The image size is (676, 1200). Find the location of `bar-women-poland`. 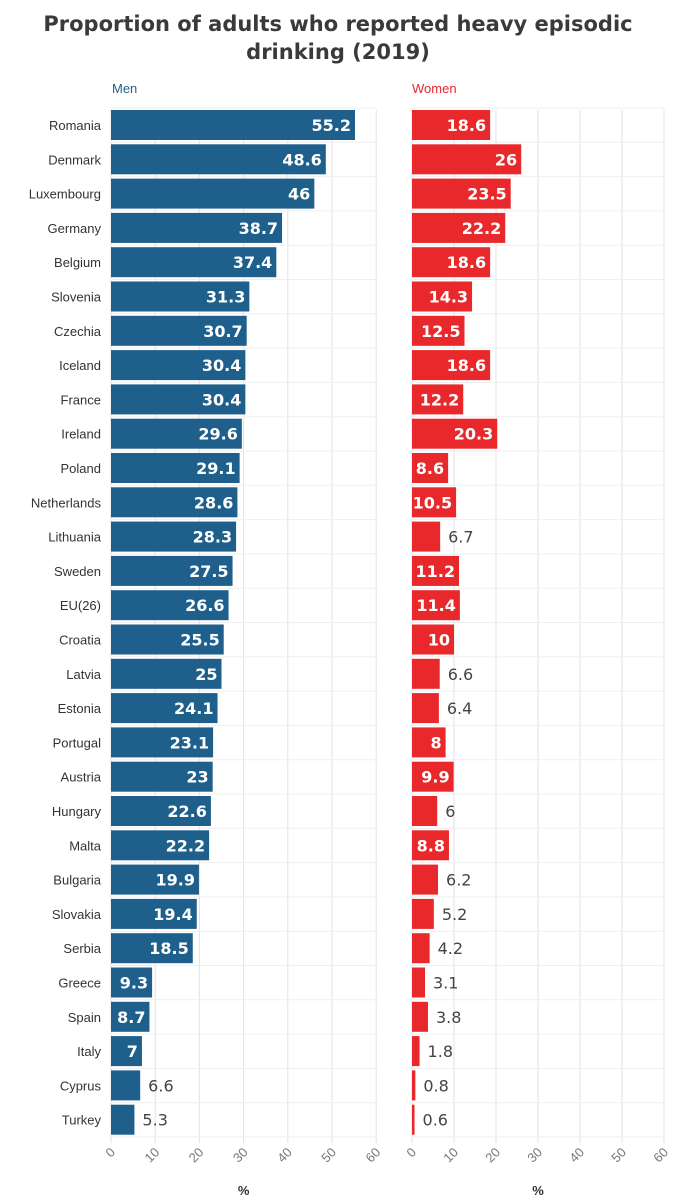

bar-women-poland is located at coordinates (430, 468).